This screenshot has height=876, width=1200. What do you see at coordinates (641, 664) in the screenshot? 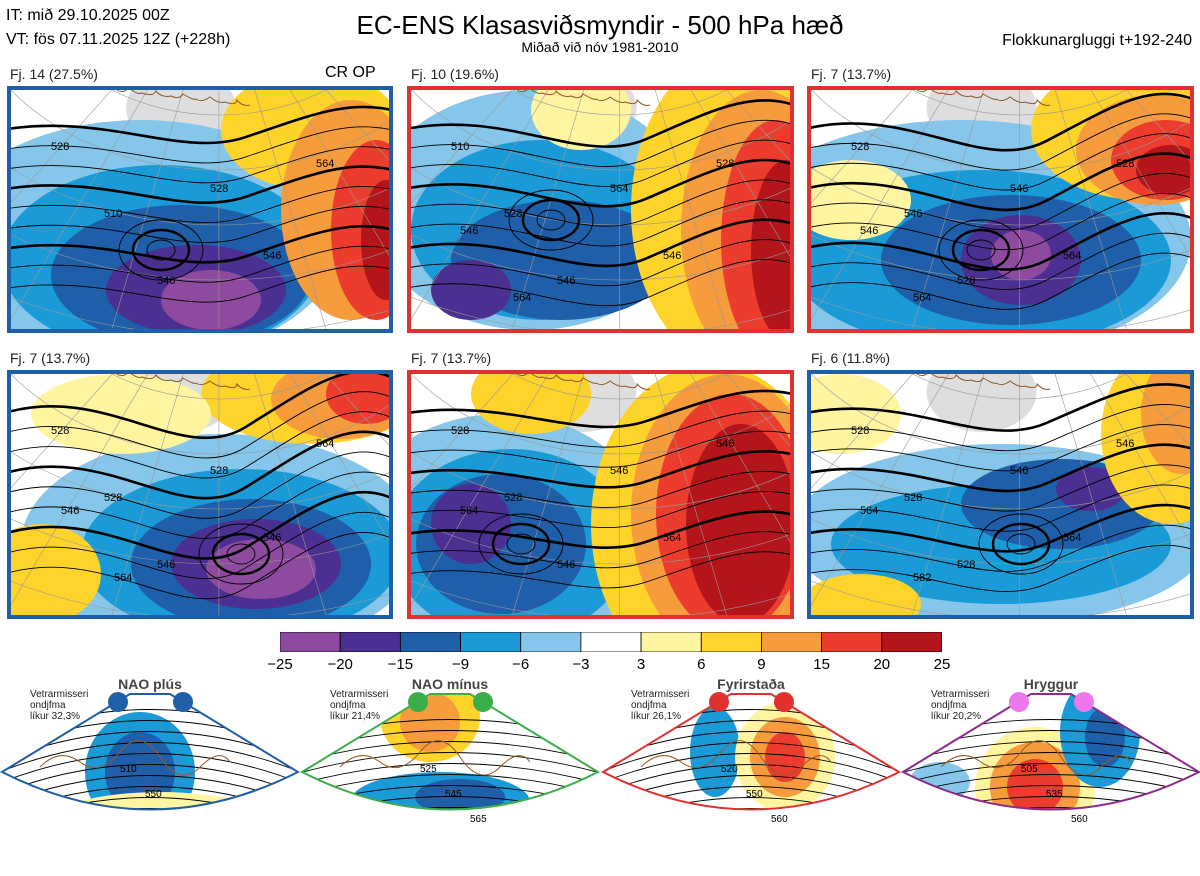
I see `colorbar-tick-label: 3` at bounding box center [641, 664].